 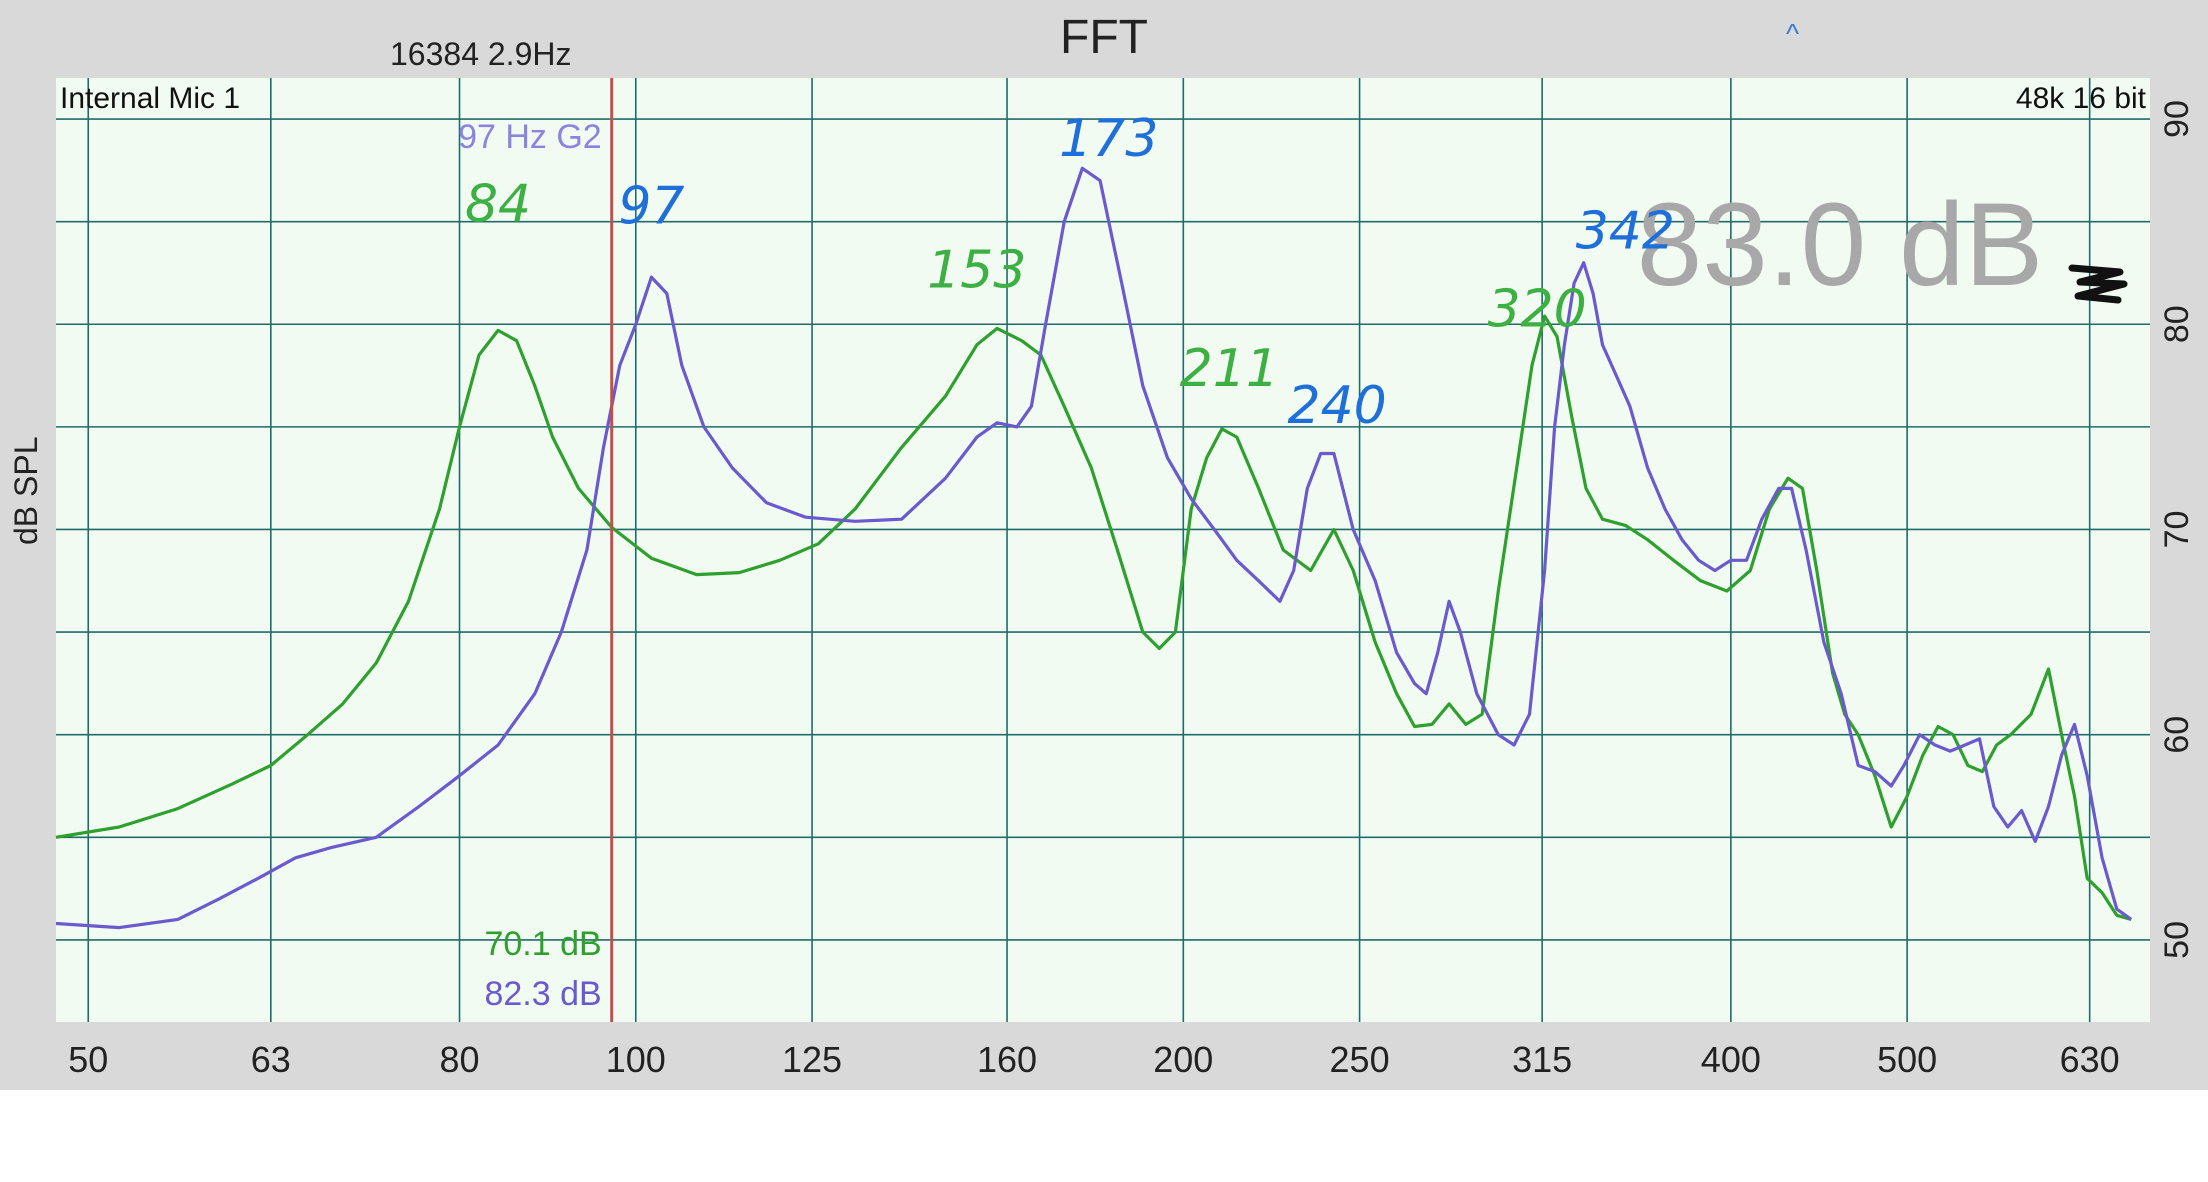 I want to click on cursor-value-blue: 82.3 dB, so click(x=542, y=994).